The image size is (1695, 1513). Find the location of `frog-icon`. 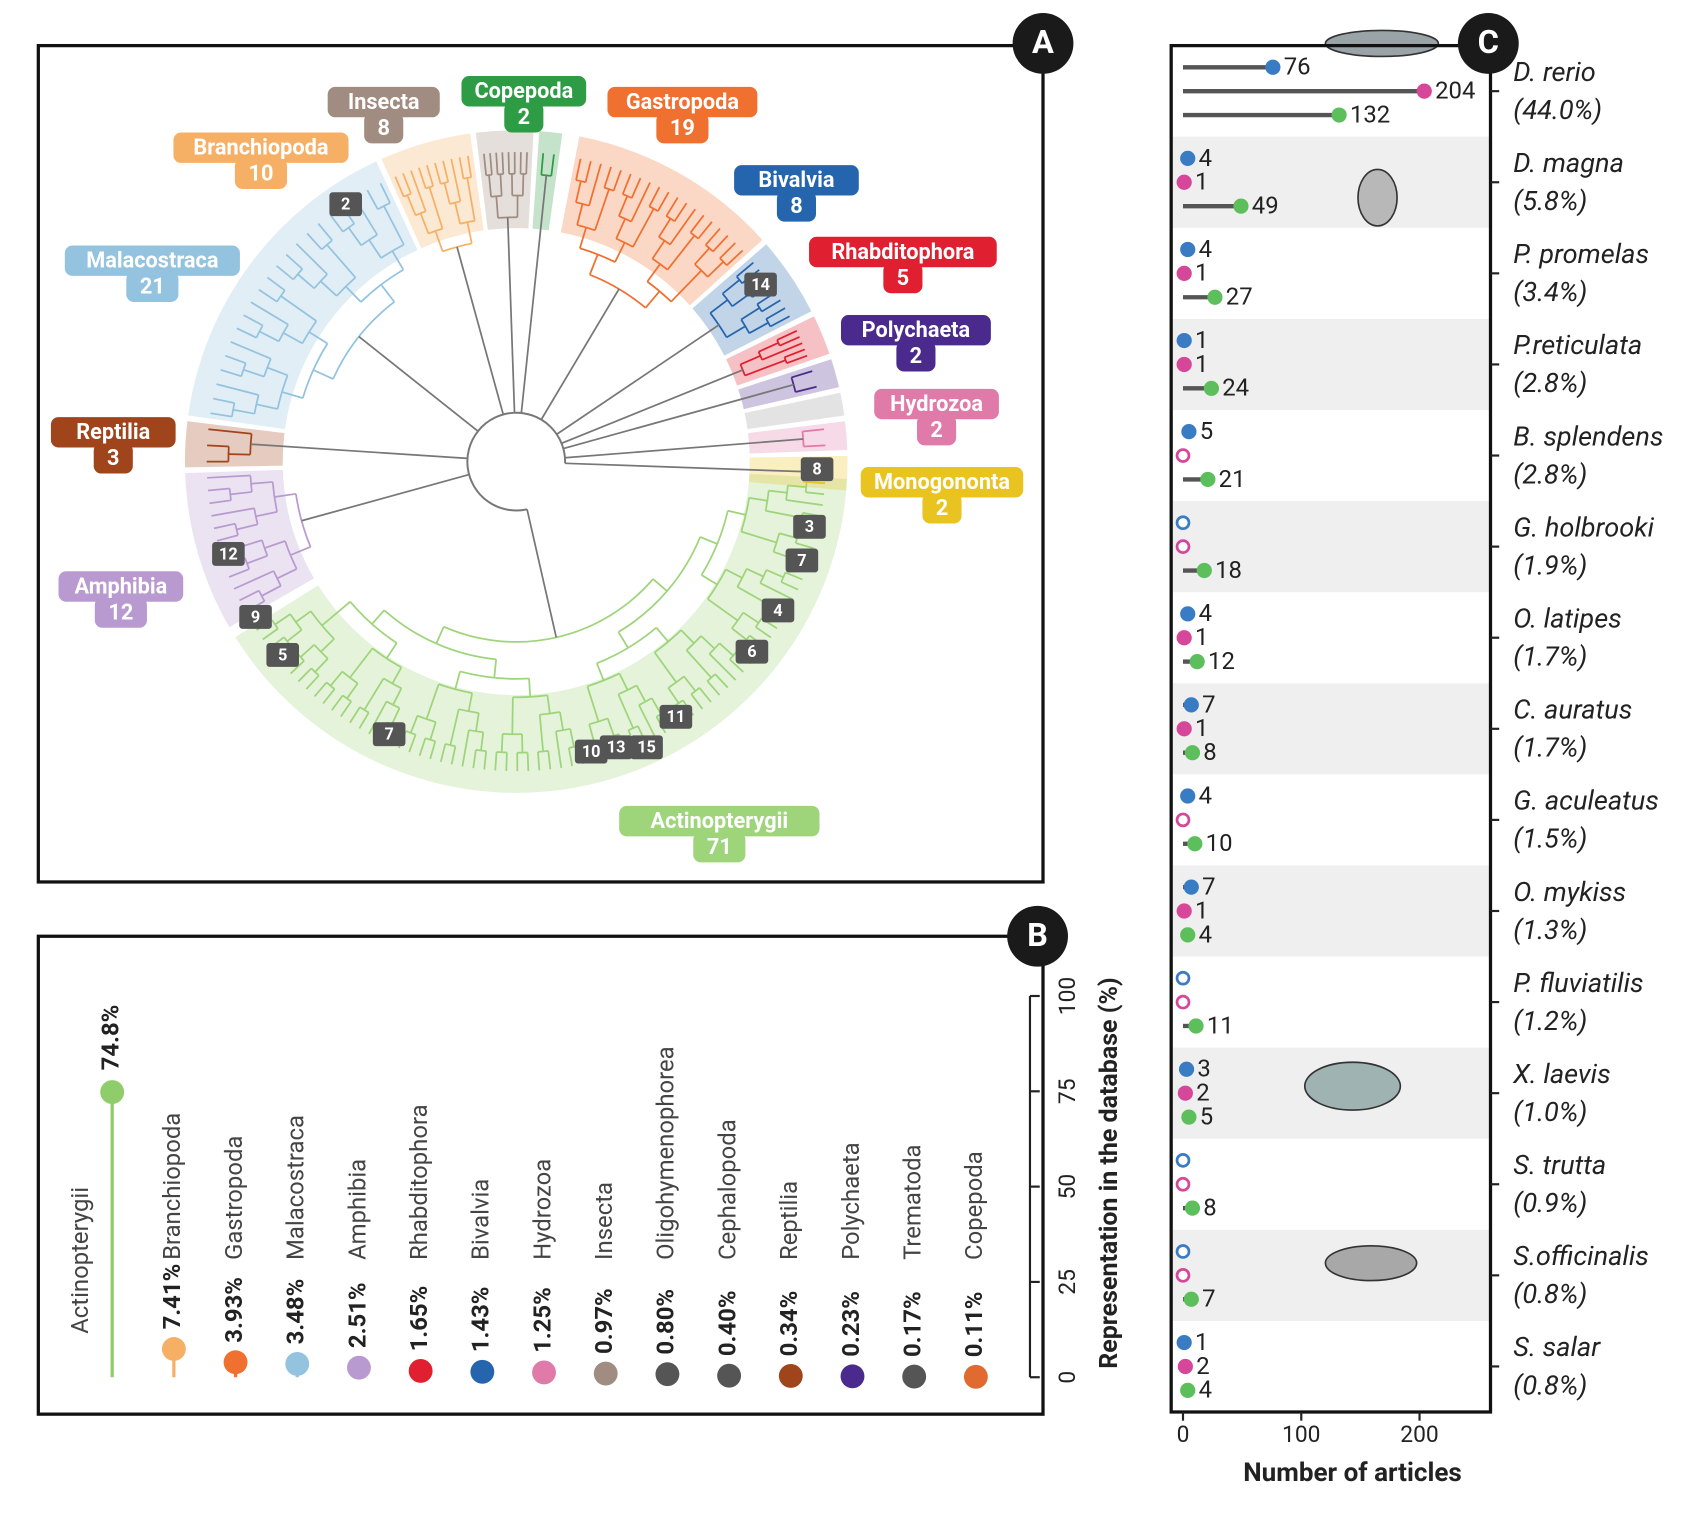

frog-icon is located at coordinates (1352, 1086).